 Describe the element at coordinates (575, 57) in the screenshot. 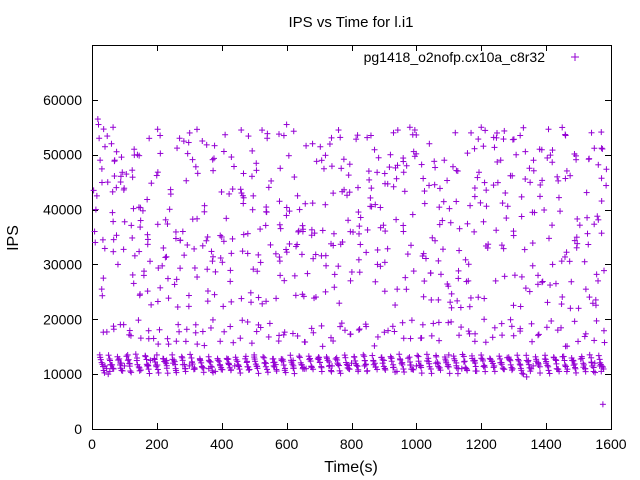

I see `legend-marker` at that location.